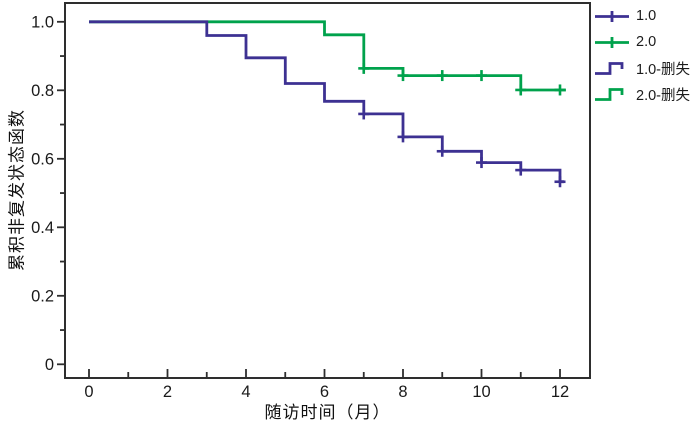 The width and height of the screenshot is (700, 435). I want to click on x-tick-label: 8, so click(402, 392).